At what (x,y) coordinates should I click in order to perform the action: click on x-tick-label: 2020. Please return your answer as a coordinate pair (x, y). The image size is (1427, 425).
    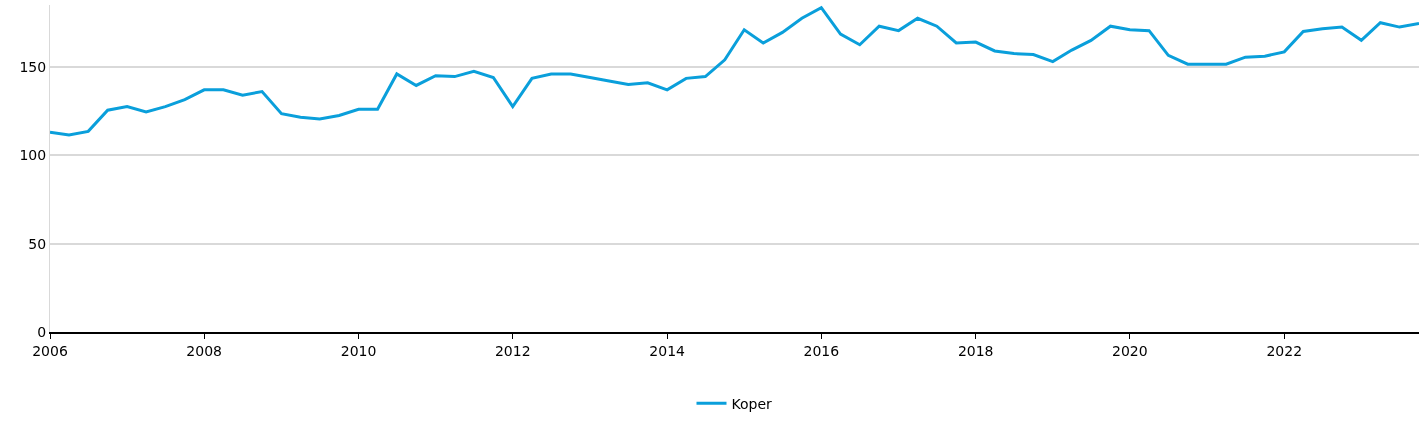
    Looking at the image, I should click on (1130, 350).